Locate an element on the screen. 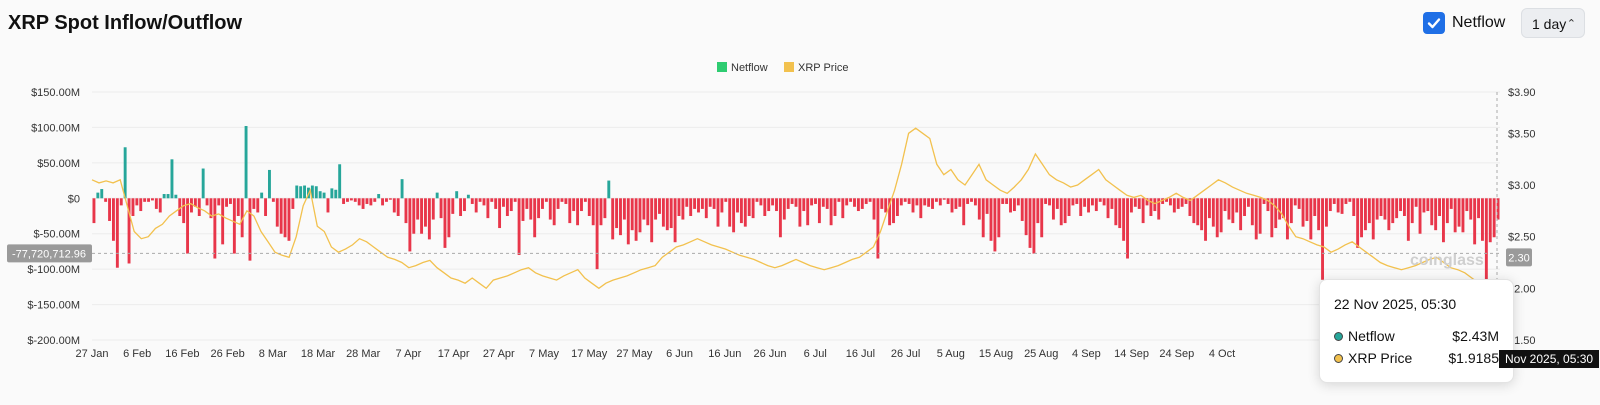 This screenshot has height=405, width=1600. netflow-checkbox is located at coordinates (1434, 23).